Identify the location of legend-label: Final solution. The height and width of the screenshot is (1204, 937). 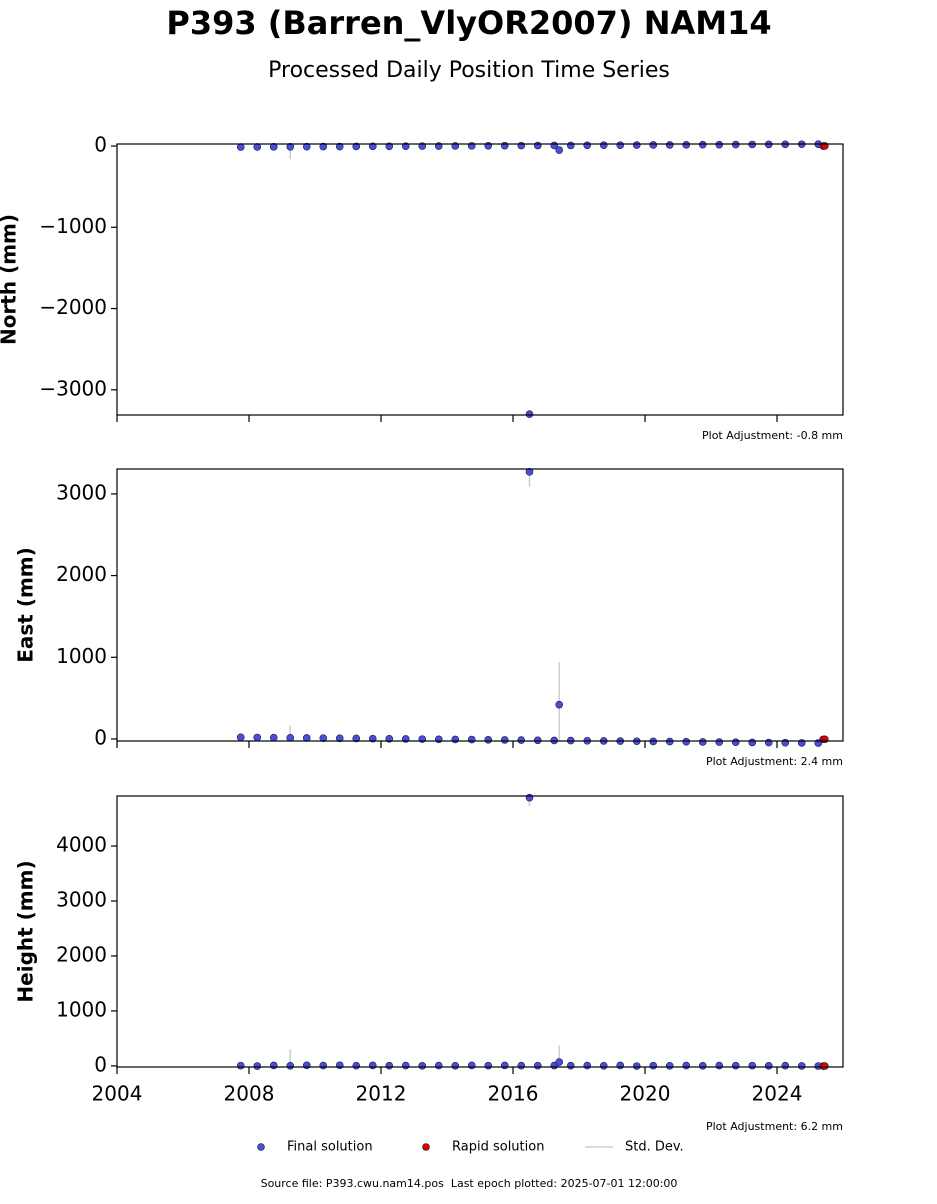
(330, 1147).